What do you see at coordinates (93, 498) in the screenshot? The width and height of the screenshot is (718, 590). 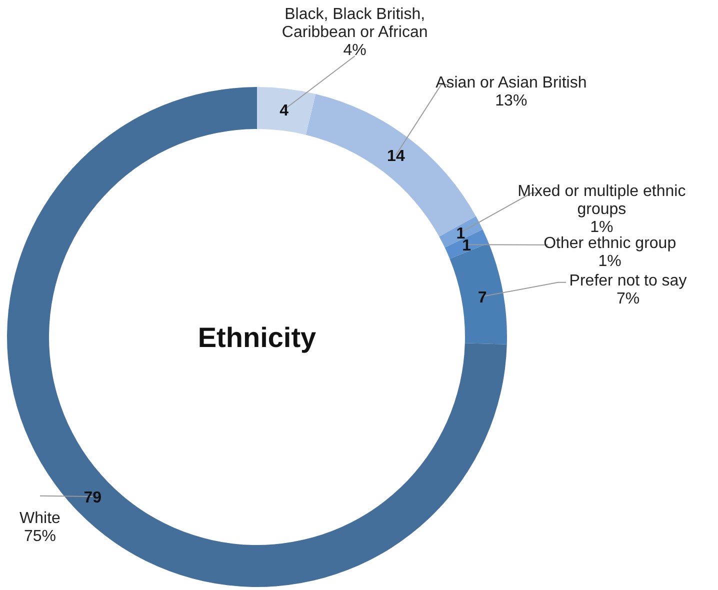 I see `data-label: 79` at bounding box center [93, 498].